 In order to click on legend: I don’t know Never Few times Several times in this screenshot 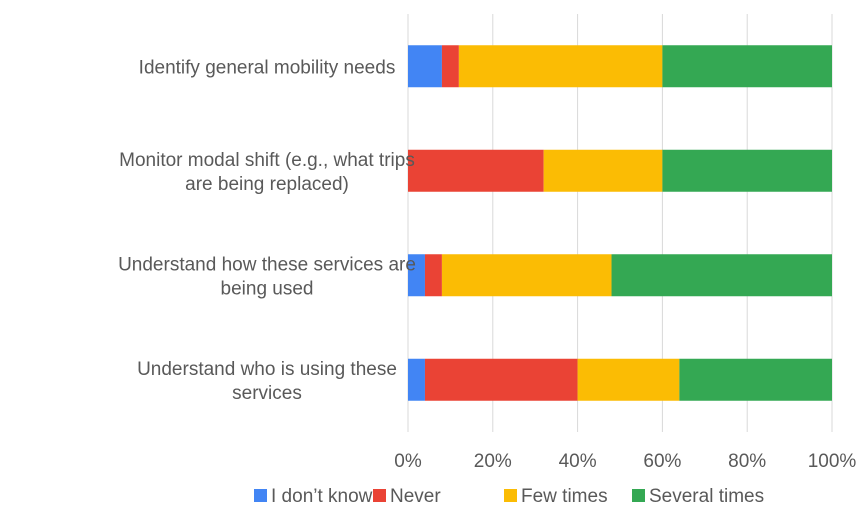, I will do `click(509, 496)`.